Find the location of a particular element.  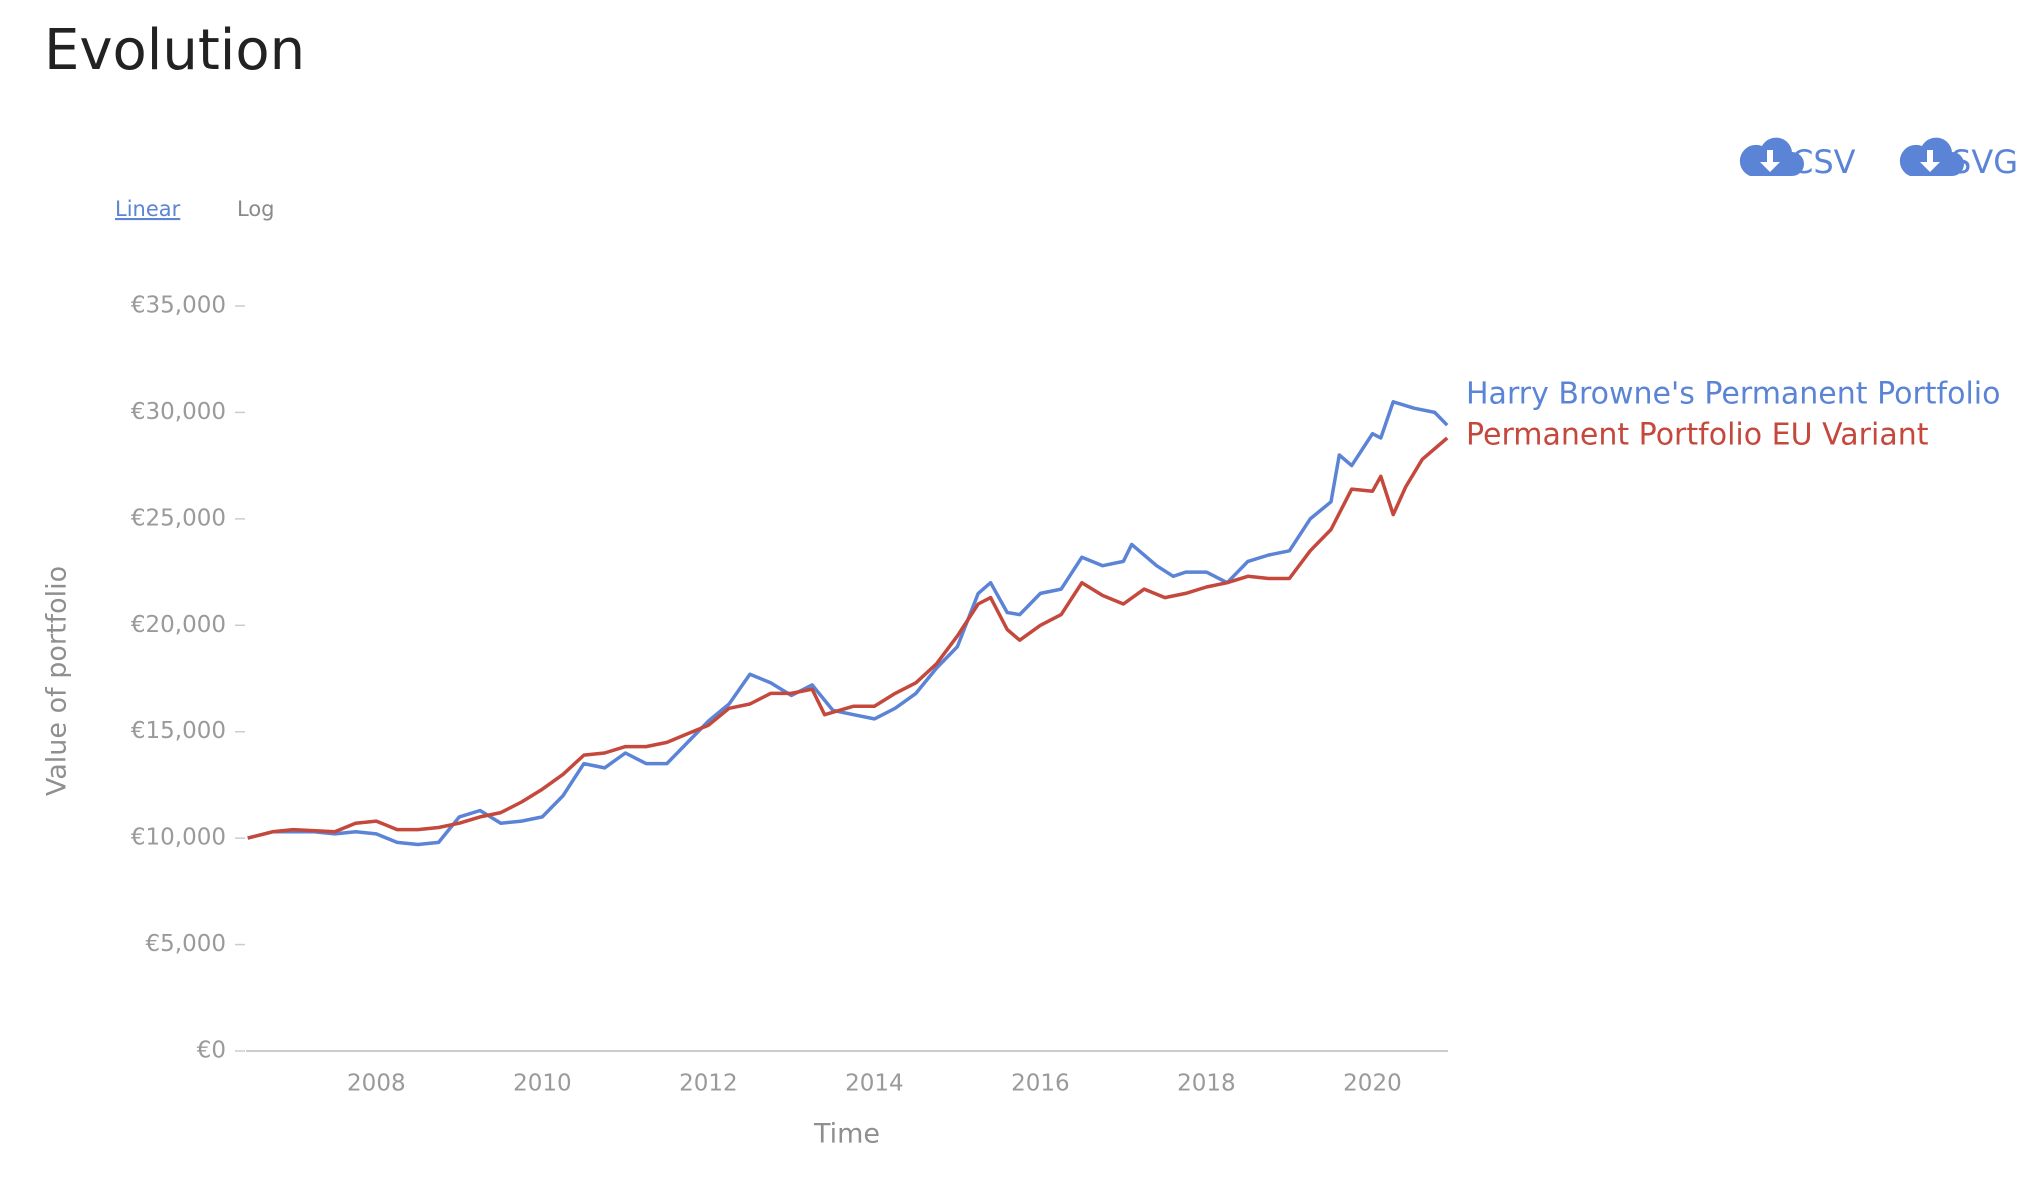

x-tick-label: 2018 is located at coordinates (1206, 1084).